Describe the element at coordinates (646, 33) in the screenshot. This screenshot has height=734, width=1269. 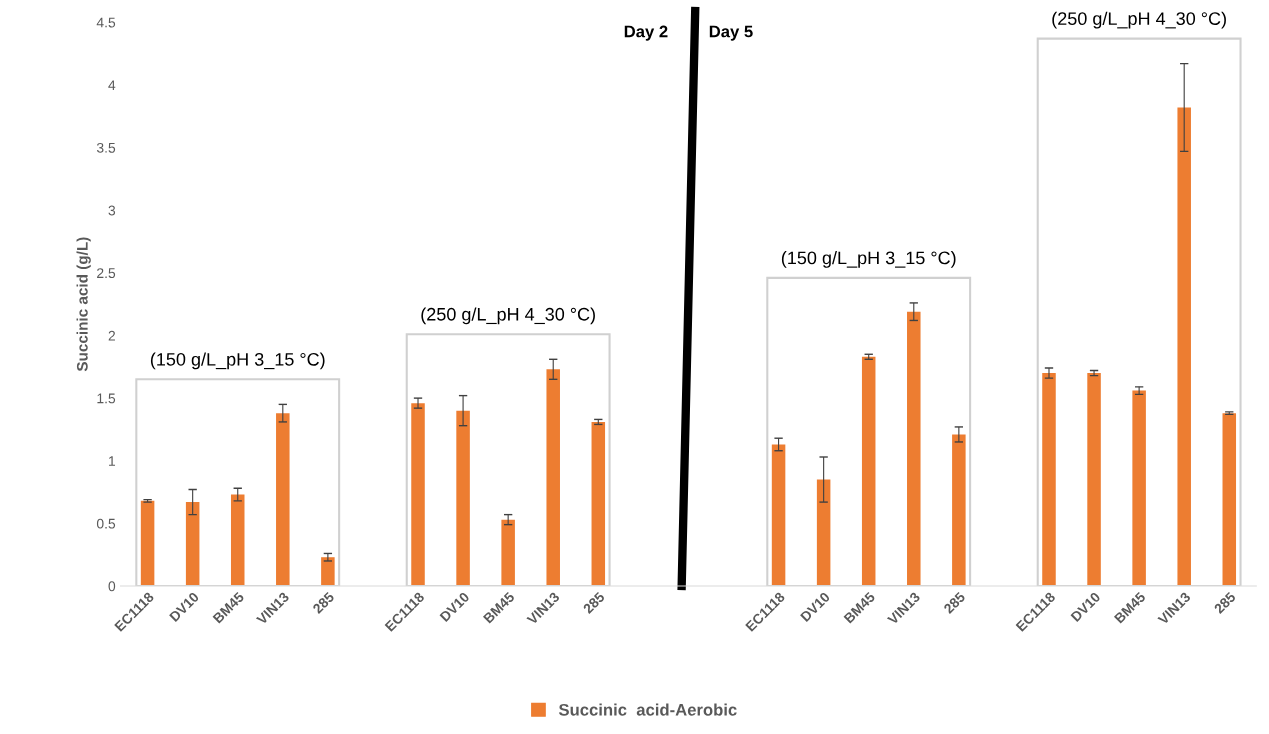
I see `annotation: Day 2` at that location.